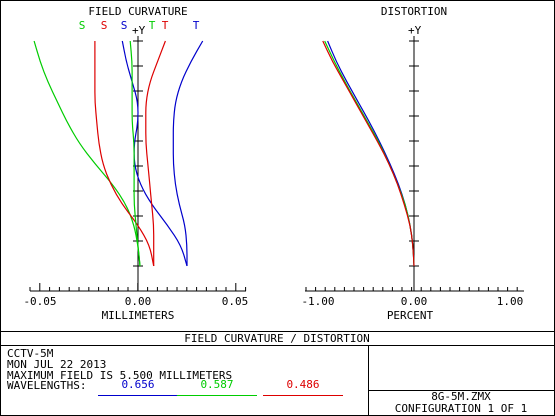 This screenshot has width=555, height=416. I want to click on wavelength-value: 0.656, so click(137, 384).